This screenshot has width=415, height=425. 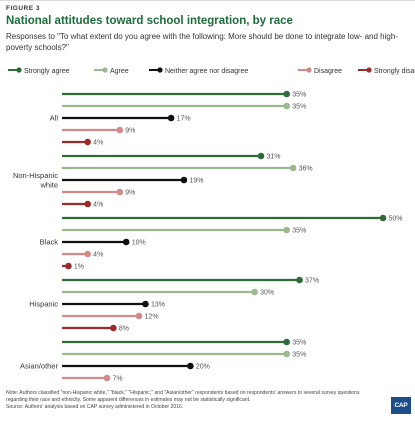 What do you see at coordinates (160, 70) in the screenshot?
I see `legend-marker-neither-agree-nor-disagree` at bounding box center [160, 70].